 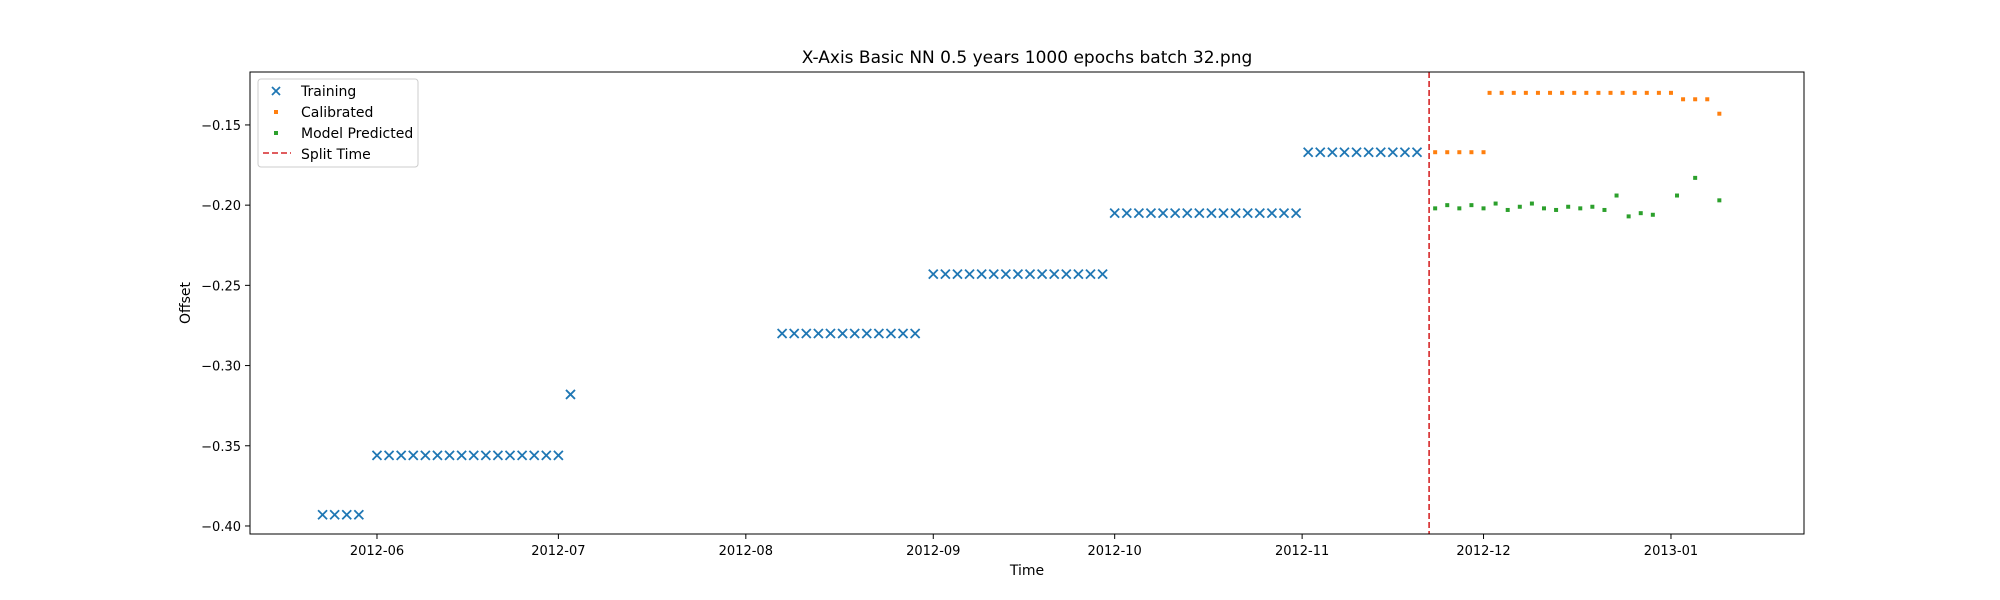 What do you see at coordinates (1577, 197) in the screenshot?
I see `series-model-predicted` at bounding box center [1577, 197].